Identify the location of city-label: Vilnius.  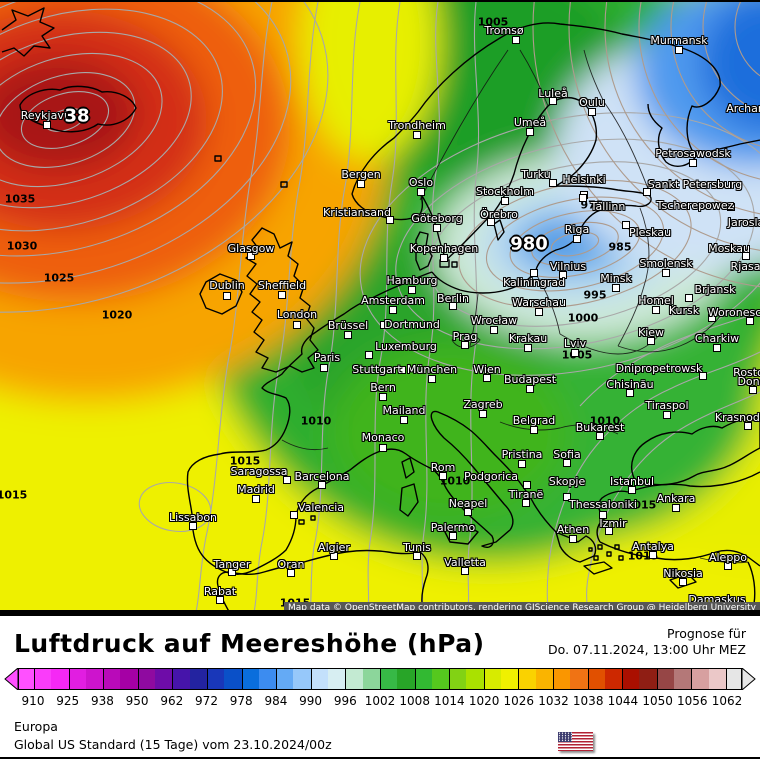
(568, 266).